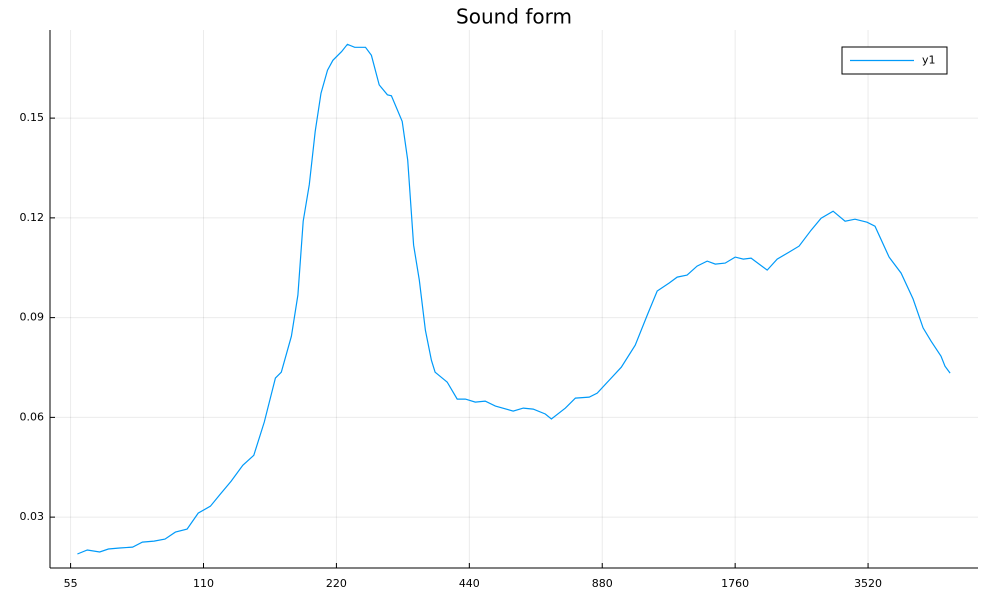 This screenshot has height=604, width=990. Describe the element at coordinates (32, 217) in the screenshot. I see `y-tick-label: 0.12` at that location.